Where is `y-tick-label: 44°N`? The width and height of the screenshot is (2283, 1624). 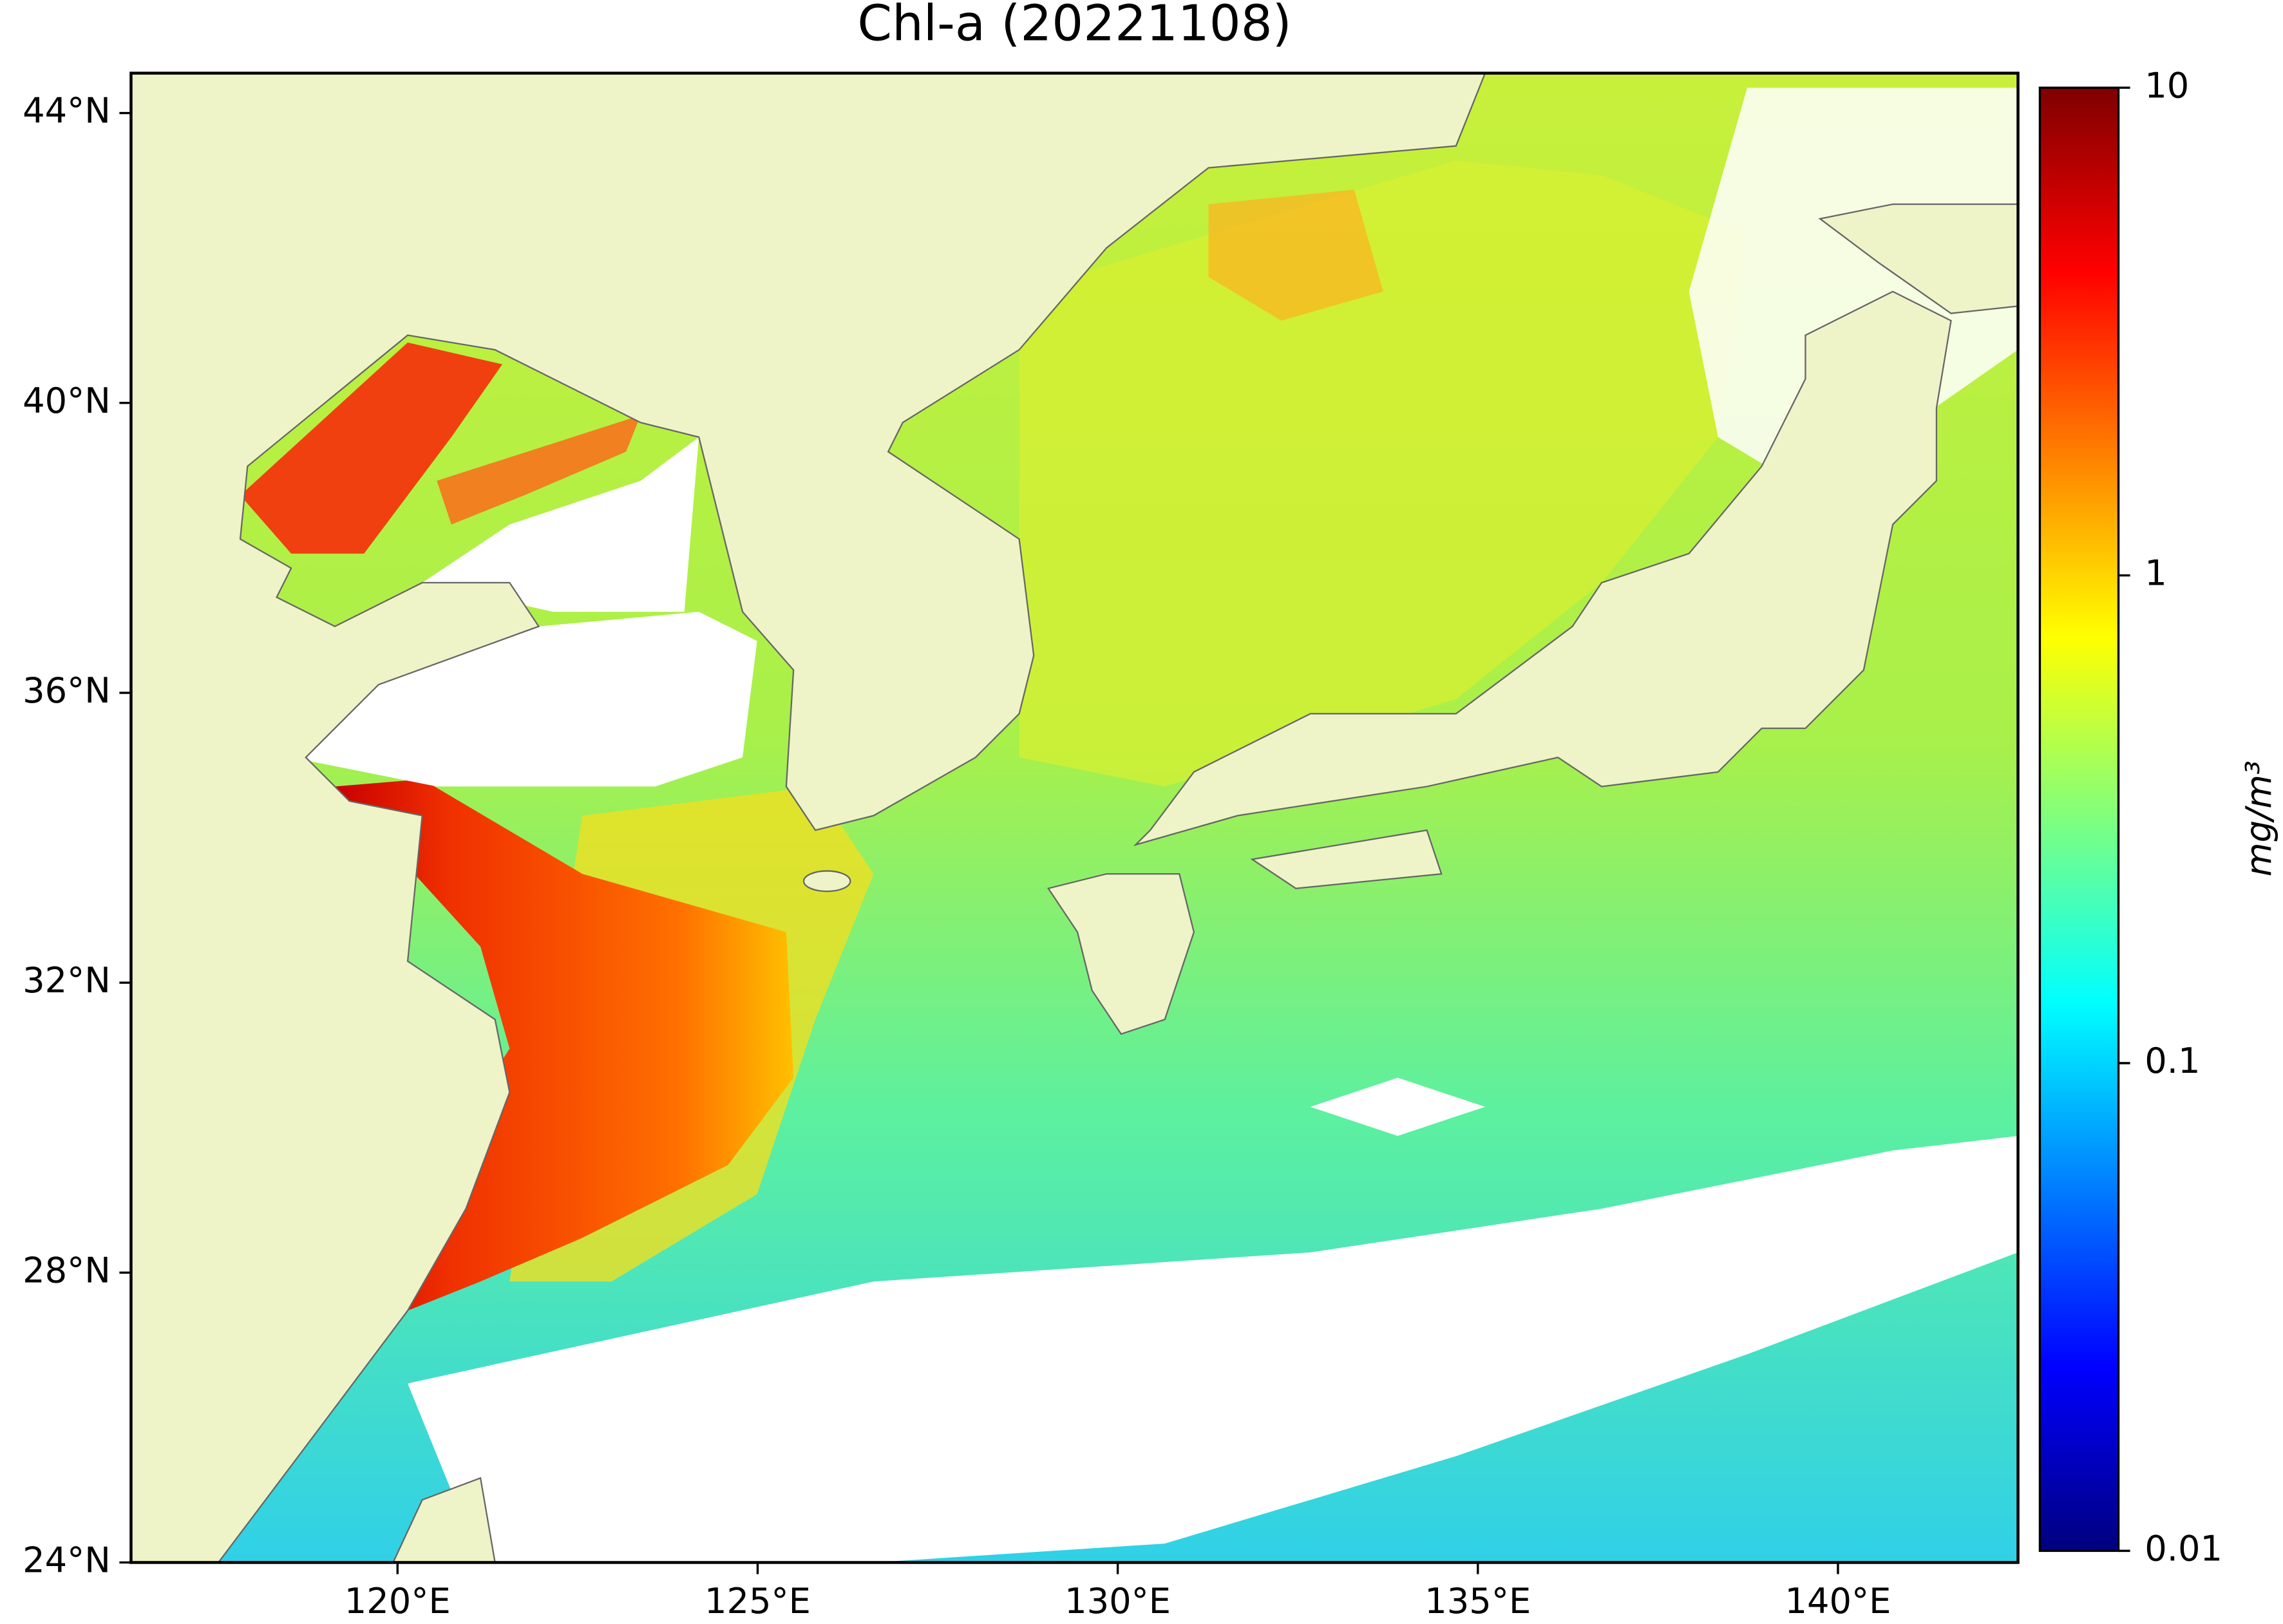
y-tick-label: 44°N is located at coordinates (67, 111).